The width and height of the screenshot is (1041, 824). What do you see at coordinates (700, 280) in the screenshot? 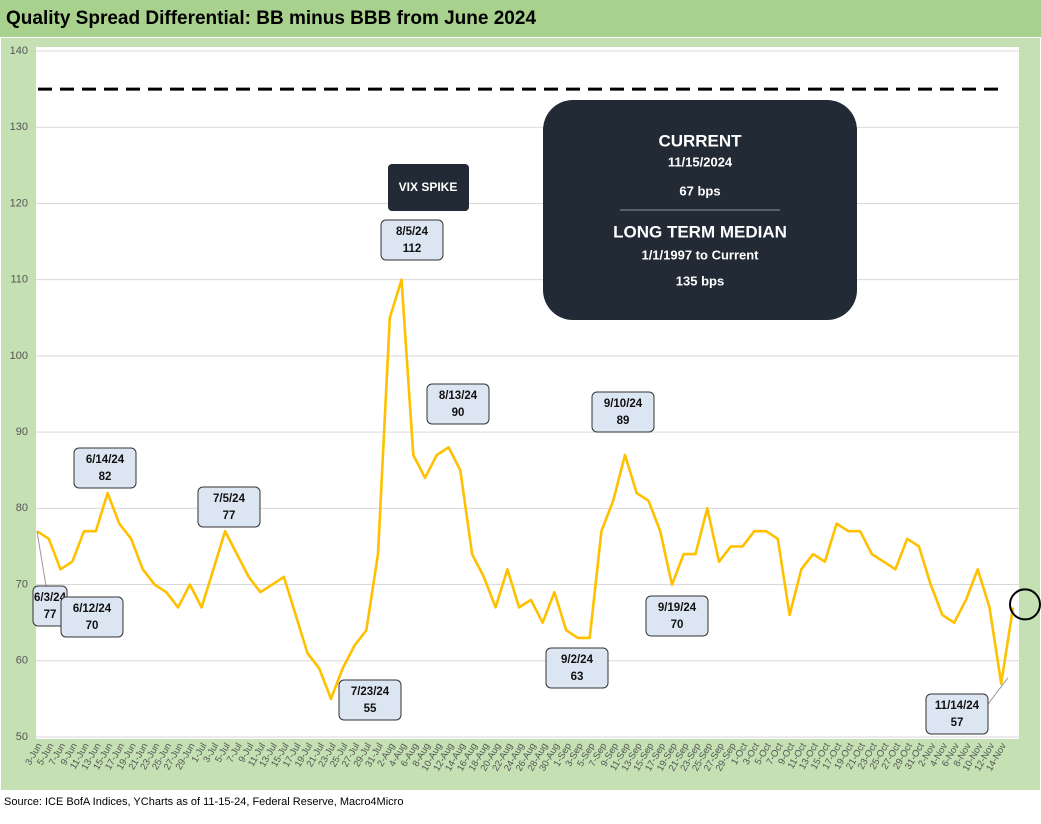
I see `info-value: 135 bps` at bounding box center [700, 280].